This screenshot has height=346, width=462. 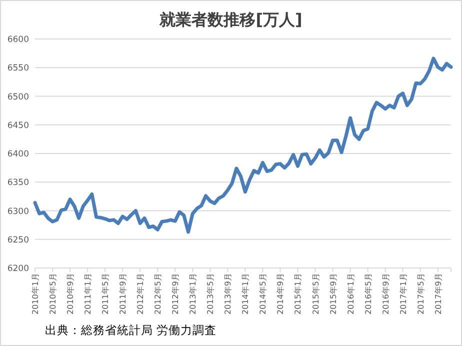 What do you see at coordinates (18, 269) in the screenshot?
I see `y-tick-label: 6200` at bounding box center [18, 269].